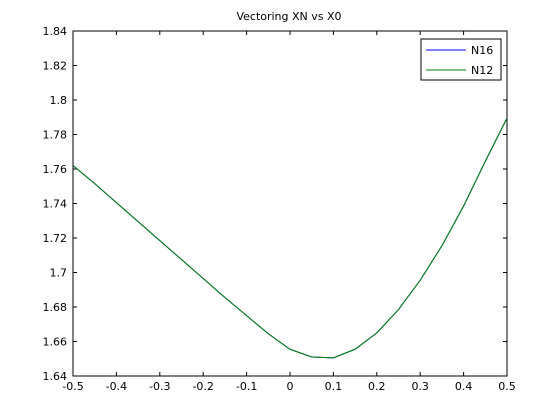 Image resolution: width=560 pixels, height=420 pixels. I want to click on y-tick-label: 1.64, so click(55, 376).